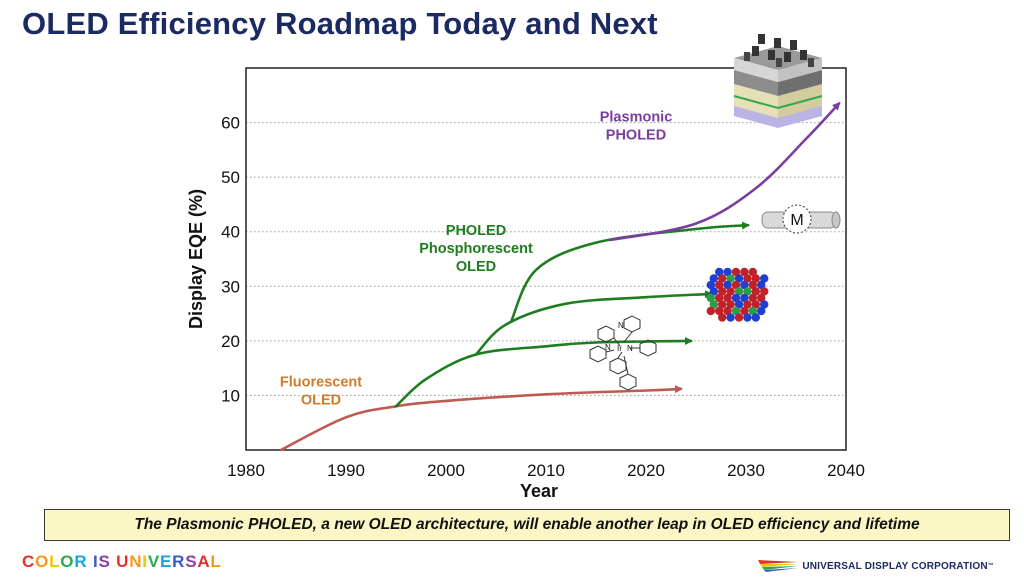 Image resolution: width=1024 pixels, height=578 pixels. Describe the element at coordinates (619, 337) in the screenshot. I see `iridium-complex-labels: N N Ir N` at that location.